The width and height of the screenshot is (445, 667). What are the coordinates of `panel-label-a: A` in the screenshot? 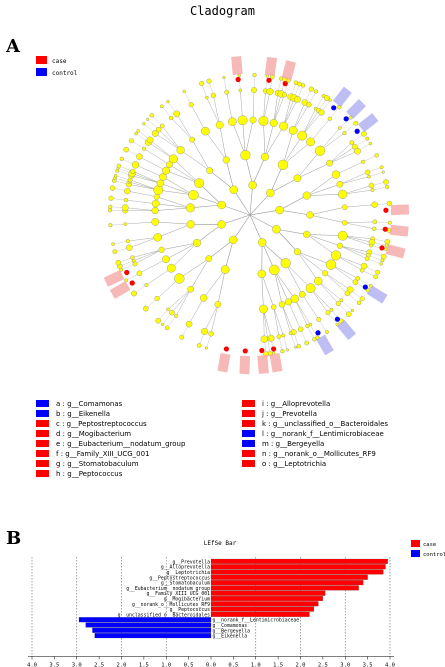 It's located at (13, 46).